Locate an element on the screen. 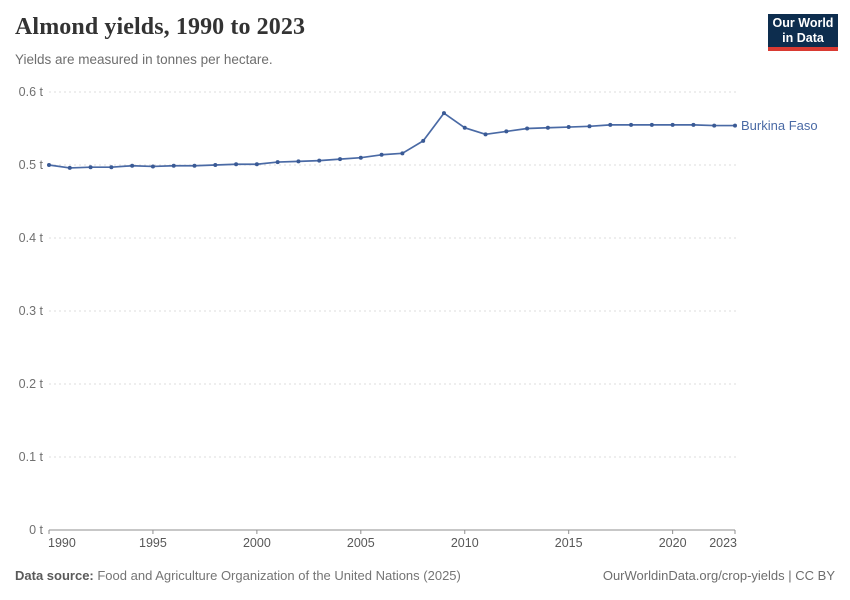  data-point-2021 is located at coordinates (693, 124).